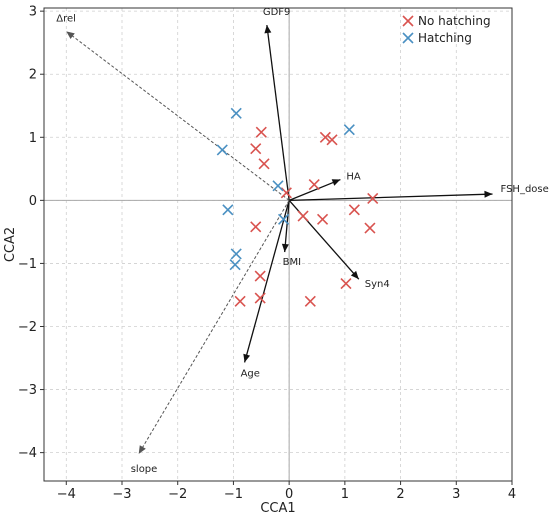 The width and height of the screenshot is (550, 518). I want to click on x-tick-label: 3, so click(456, 494).